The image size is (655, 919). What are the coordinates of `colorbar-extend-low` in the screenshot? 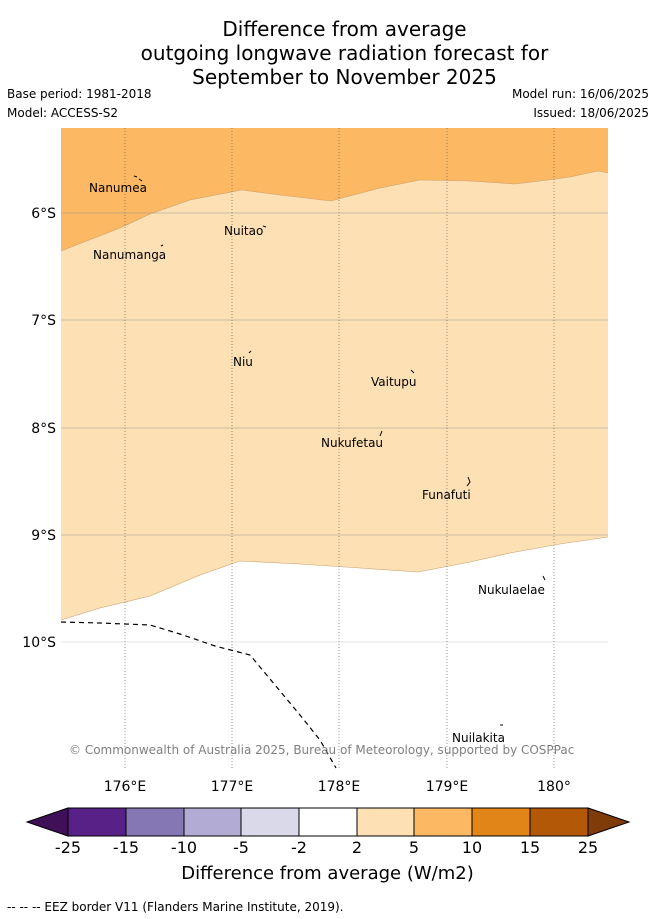 It's located at (47, 822).